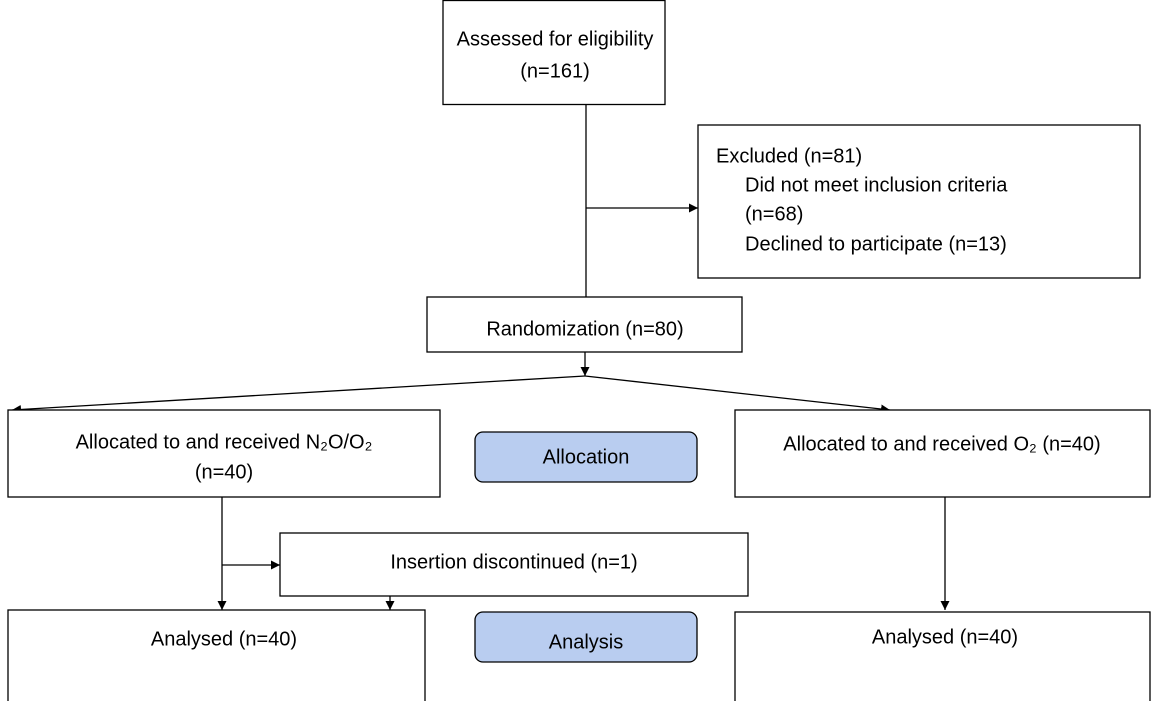 The image size is (1155, 701). Describe the element at coordinates (789, 156) in the screenshot. I see `node-text: Excluded (n=81)` at that location.